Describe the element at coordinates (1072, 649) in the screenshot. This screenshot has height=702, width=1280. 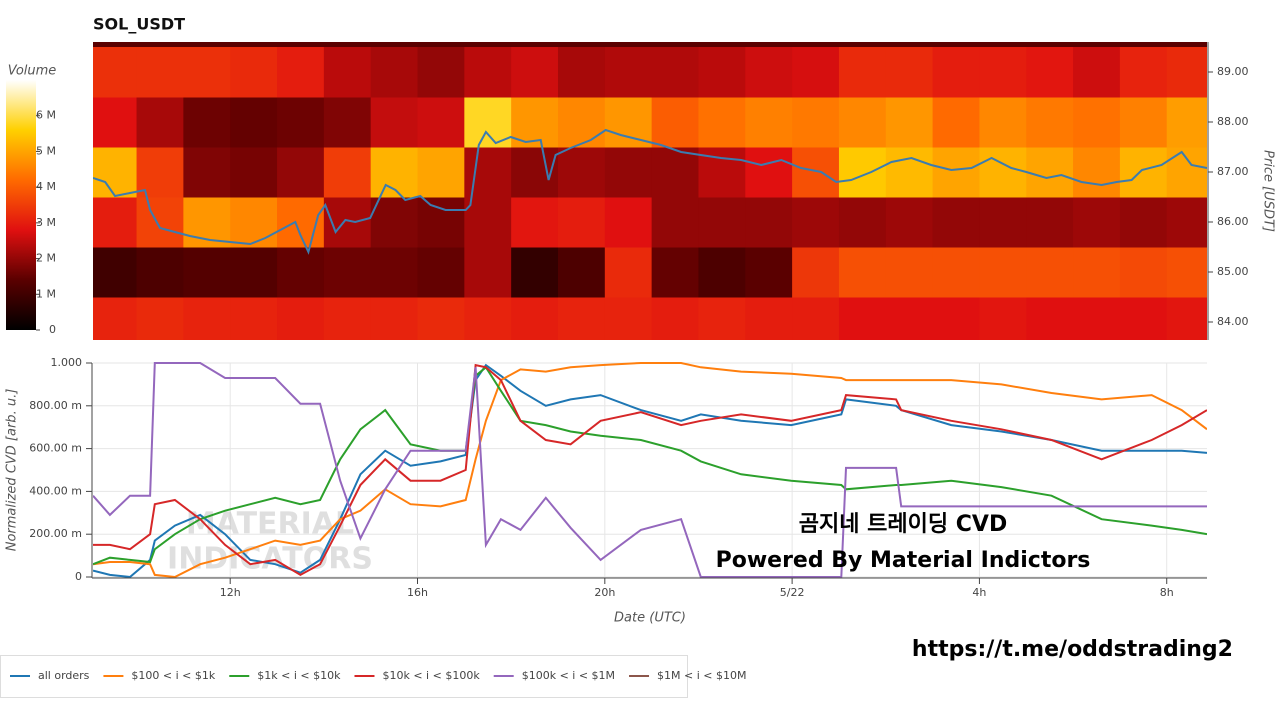
I see `link-text: https://t.me/oddstrading2` at that location.